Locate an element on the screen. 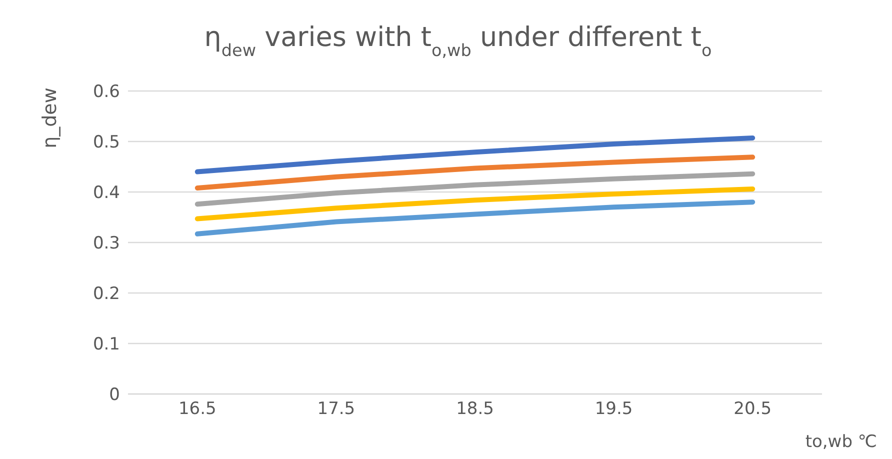 This screenshot has width=892, height=459. y-tick-label: 0 is located at coordinates (114, 395).